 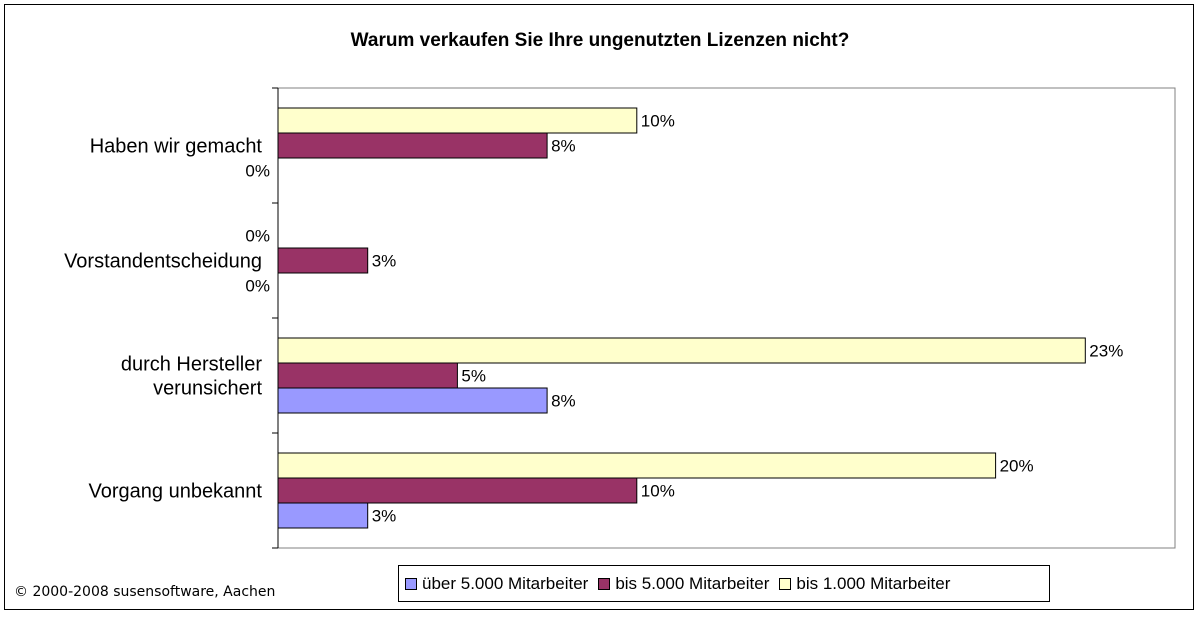 What do you see at coordinates (192, 377) in the screenshot?
I see `category-label: durch Hersteller verunsichert` at bounding box center [192, 377].